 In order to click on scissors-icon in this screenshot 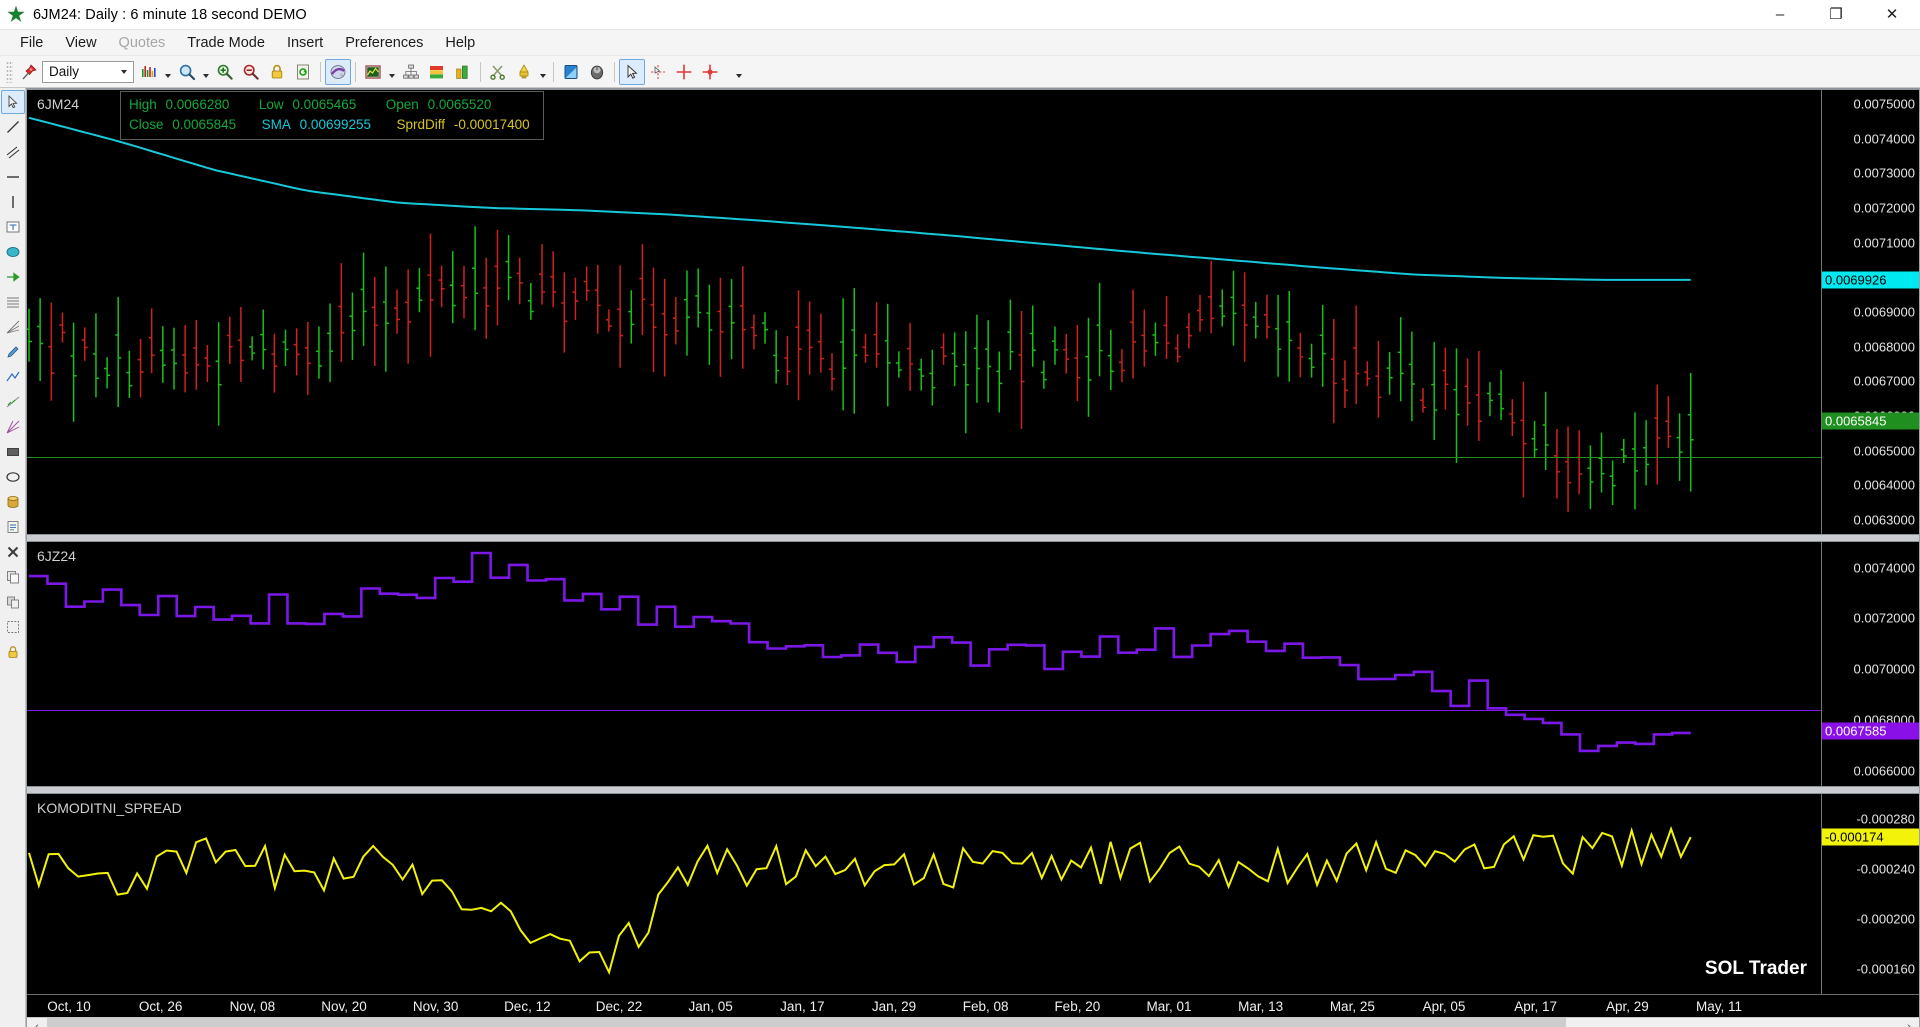, I will do `click(498, 72)`.